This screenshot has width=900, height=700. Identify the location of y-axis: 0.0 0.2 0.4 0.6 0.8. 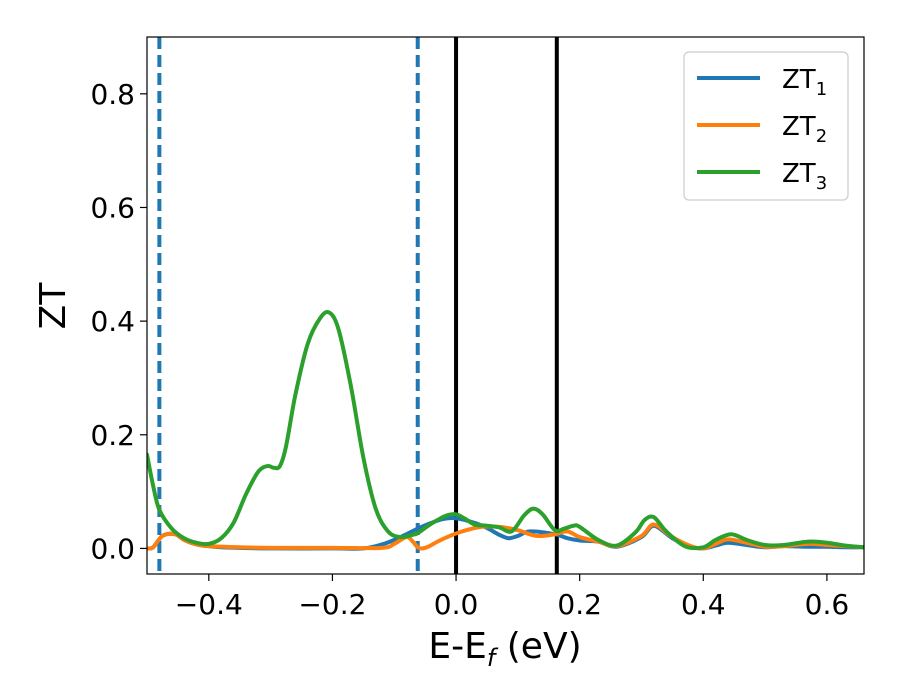
(118, 321).